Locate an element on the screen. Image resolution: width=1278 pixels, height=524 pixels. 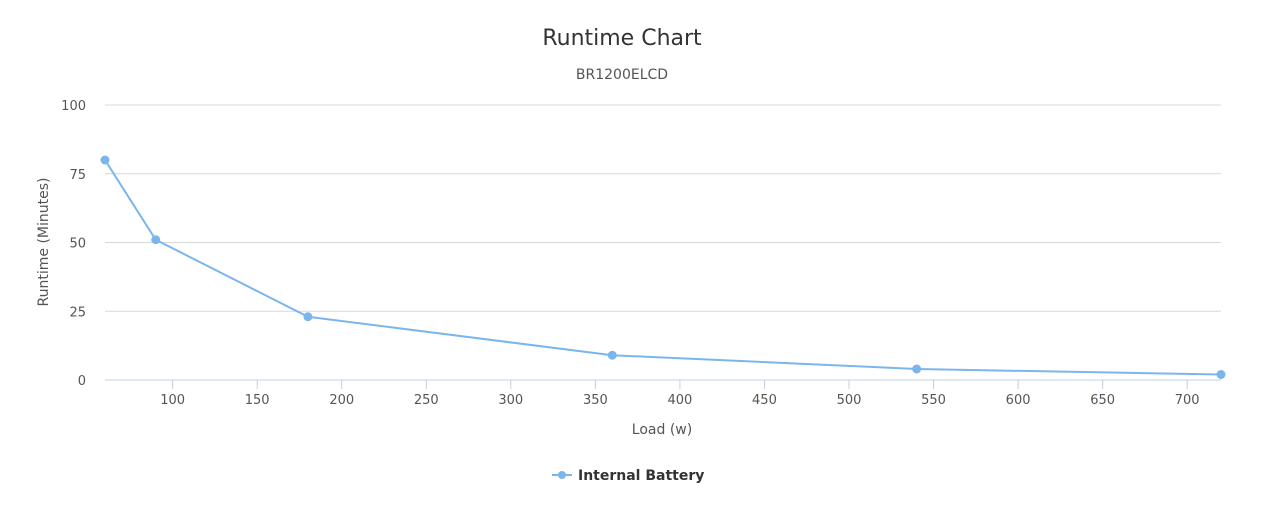
y-tick-label: 100 is located at coordinates (73, 106).